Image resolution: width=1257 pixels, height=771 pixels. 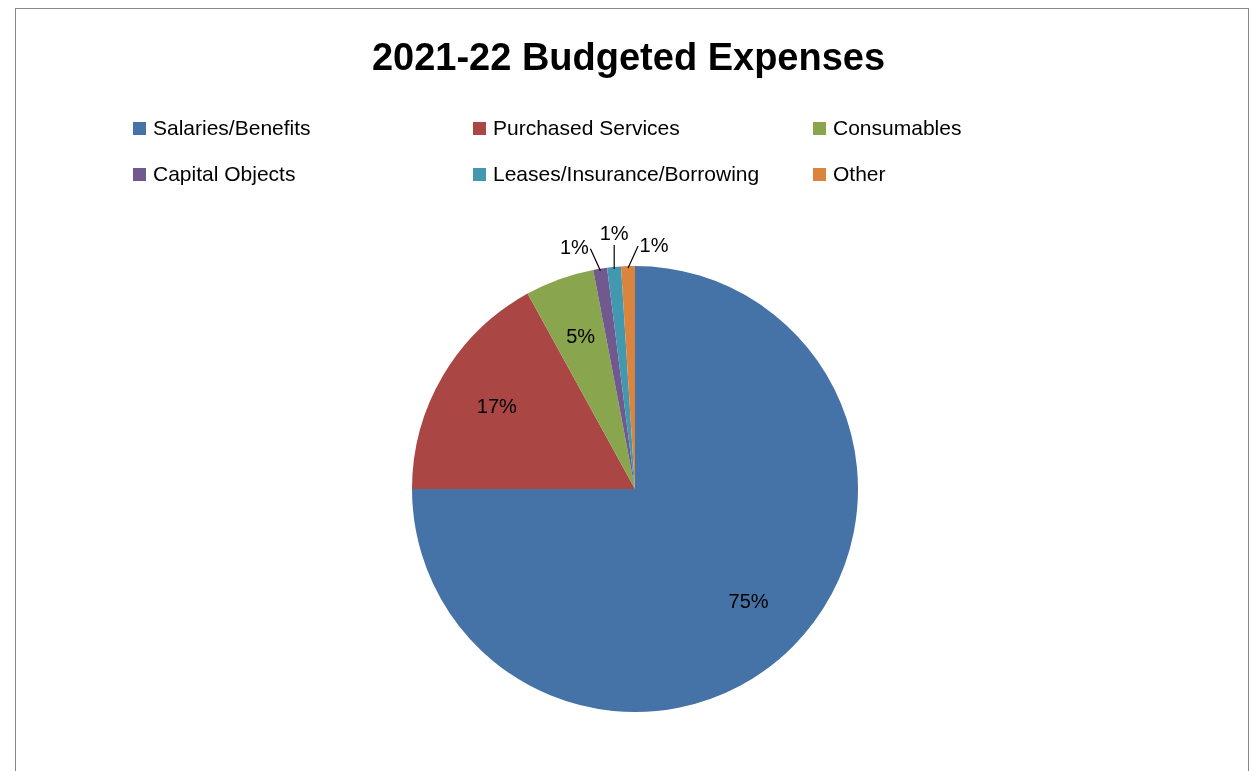 I want to click on legend-label: Consumables, so click(x=897, y=128).